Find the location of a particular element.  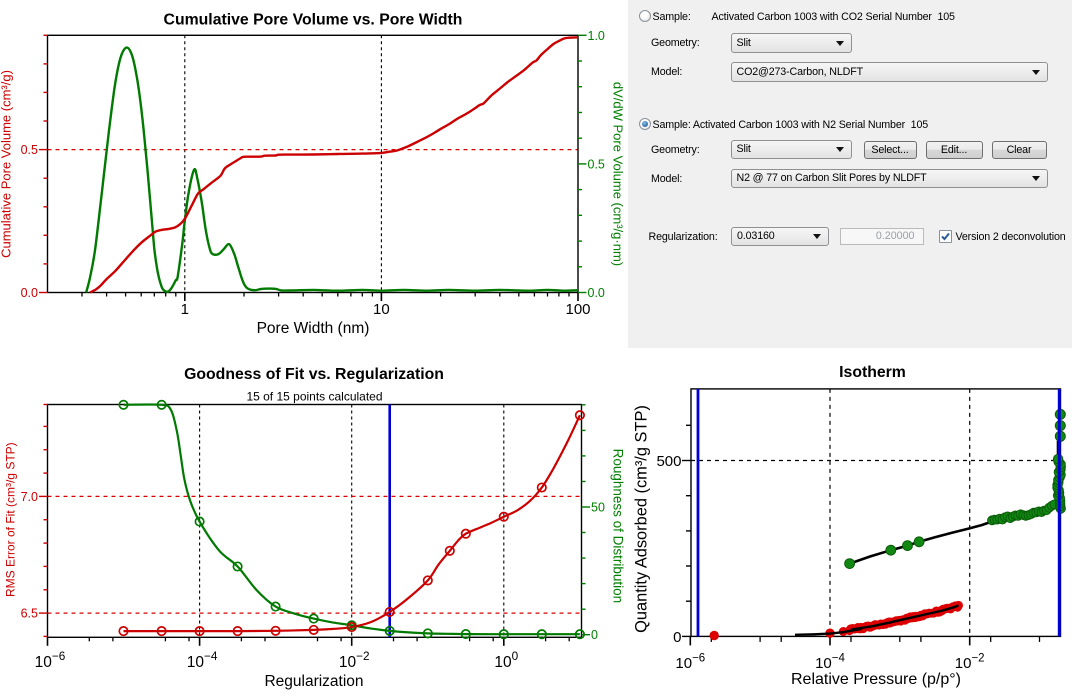

svg-text:Cumulative Pore Volume vs. Por: Cumulative Pore Volume vs. Pore Width is located at coordinates (313, 20).